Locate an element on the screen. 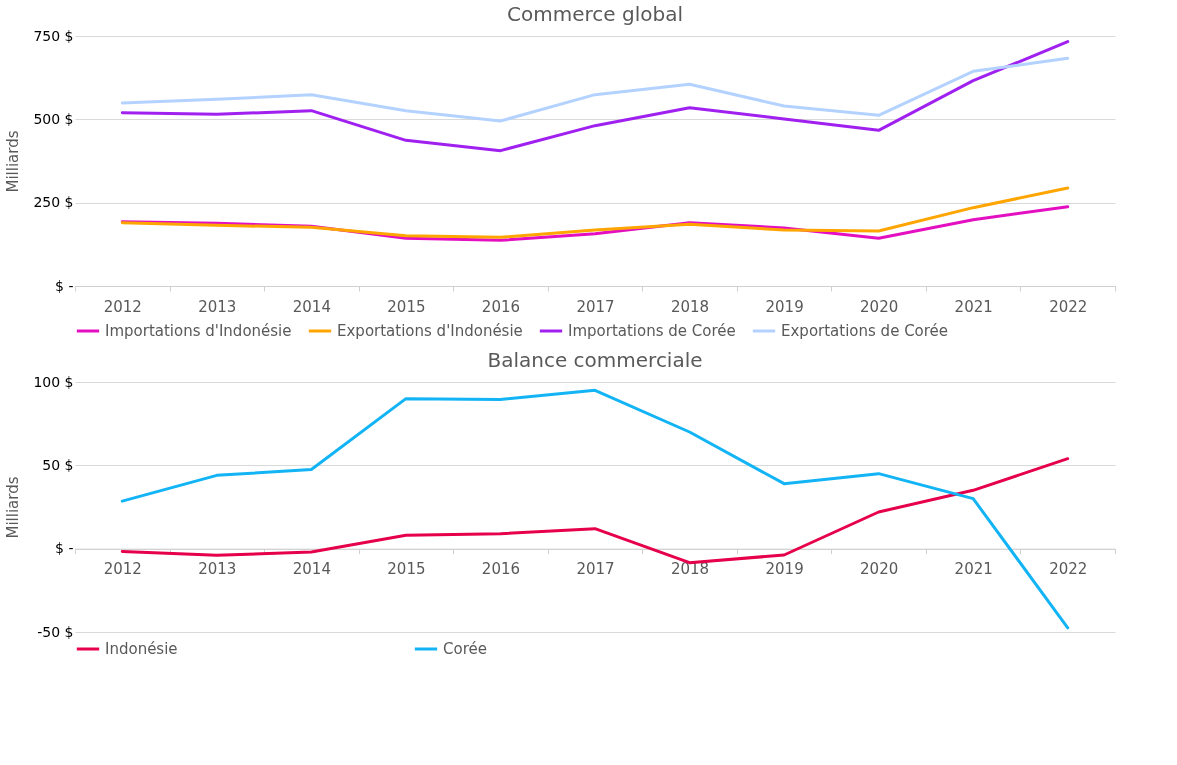  y-tick-label: 100 $ is located at coordinates (53, 381).